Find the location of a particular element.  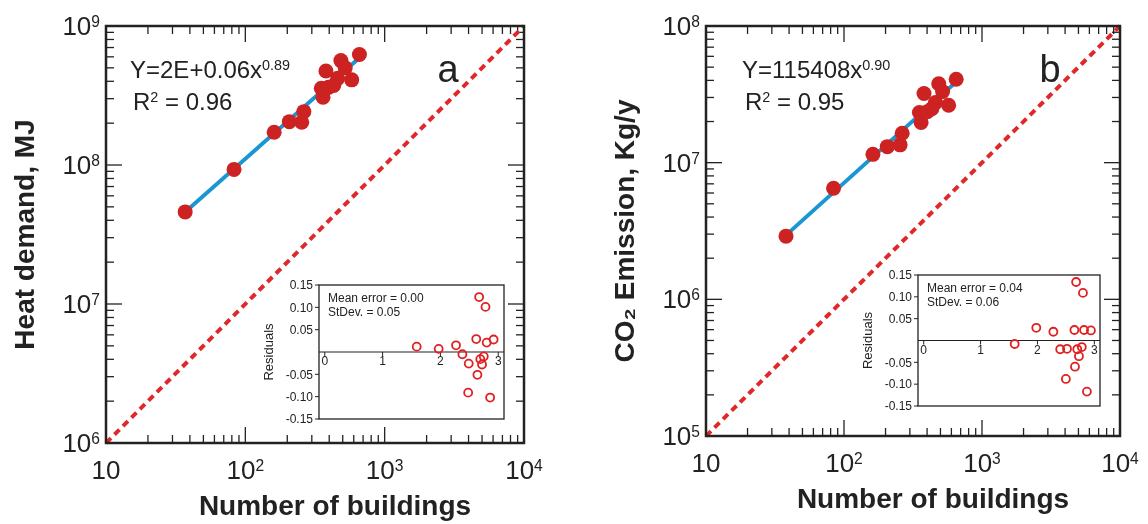

annotation: R$^{2}$ = 0.96 is located at coordinates (183, 101).